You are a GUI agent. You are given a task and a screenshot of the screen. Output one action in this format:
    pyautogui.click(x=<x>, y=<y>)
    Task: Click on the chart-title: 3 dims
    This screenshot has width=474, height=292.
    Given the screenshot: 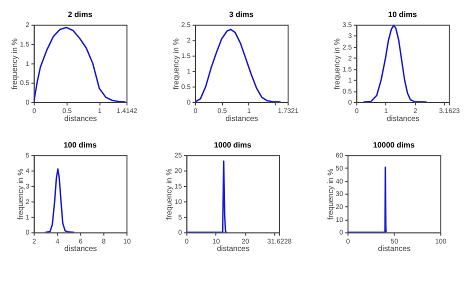 What is the action you would take?
    pyautogui.click(x=241, y=15)
    